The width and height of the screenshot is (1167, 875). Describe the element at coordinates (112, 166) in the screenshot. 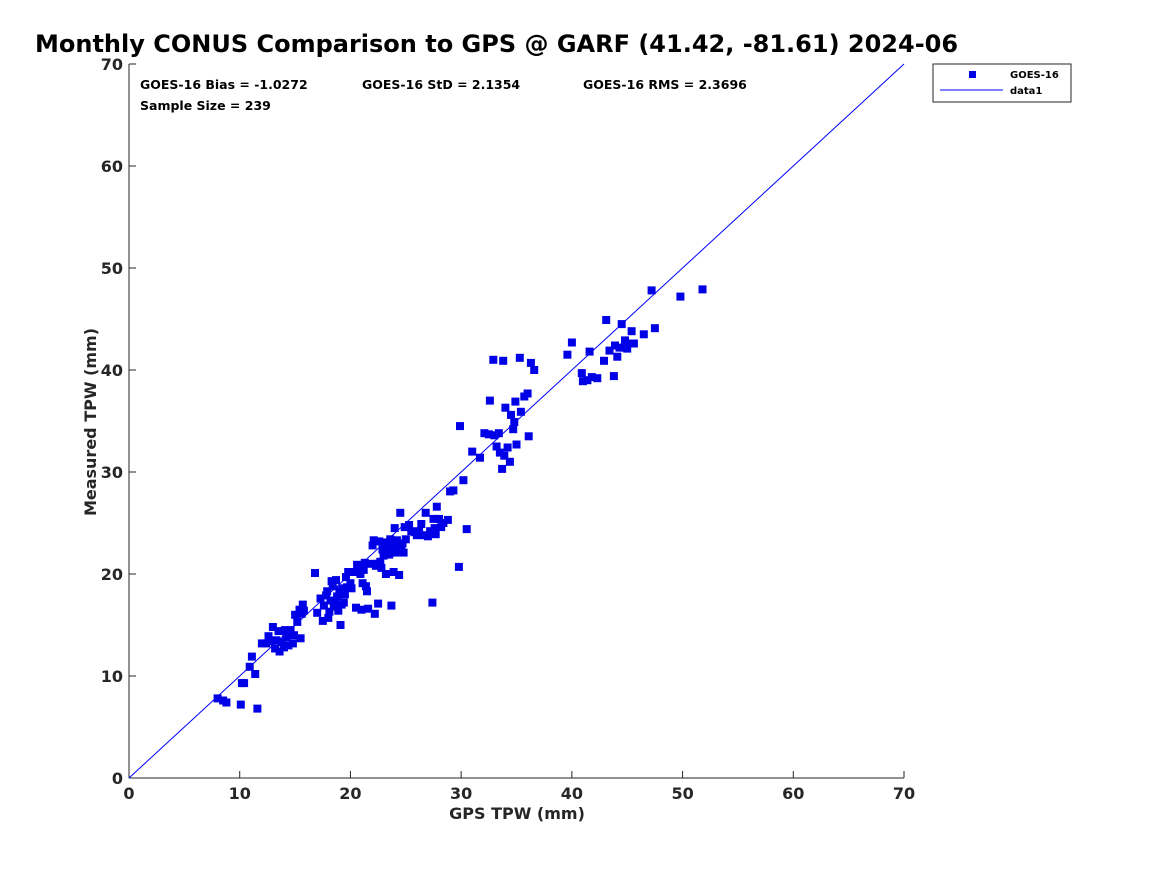

I see `y-tick-label: 60` at that location.